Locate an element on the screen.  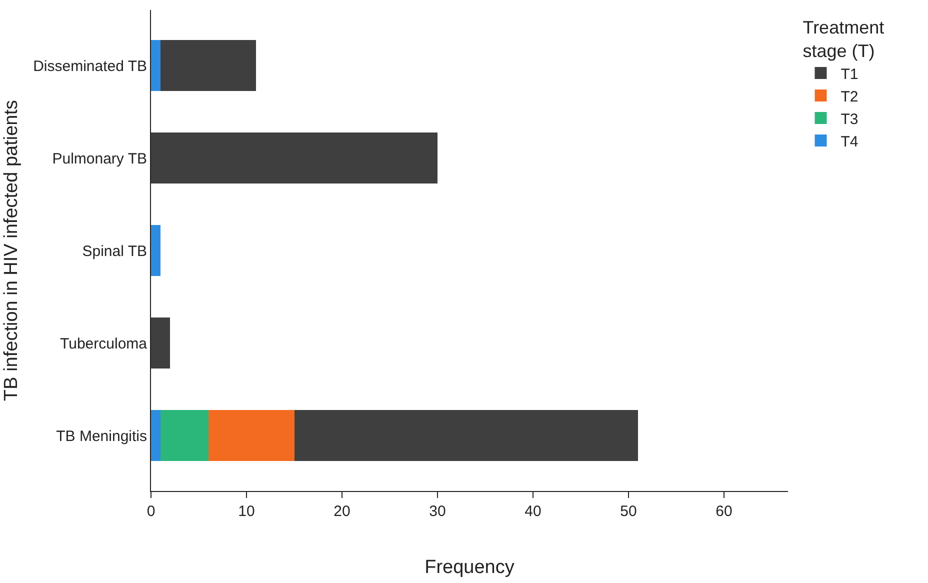
y-axis-title: TB infection in HIV infected patients is located at coordinates (11, 250).